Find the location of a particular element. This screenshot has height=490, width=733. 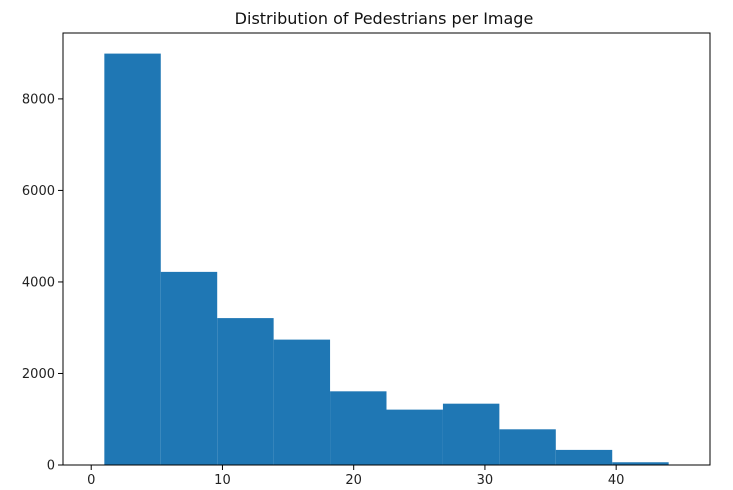

y-axis: 0 2000 4000 6000 8000 is located at coordinates (42, 283).